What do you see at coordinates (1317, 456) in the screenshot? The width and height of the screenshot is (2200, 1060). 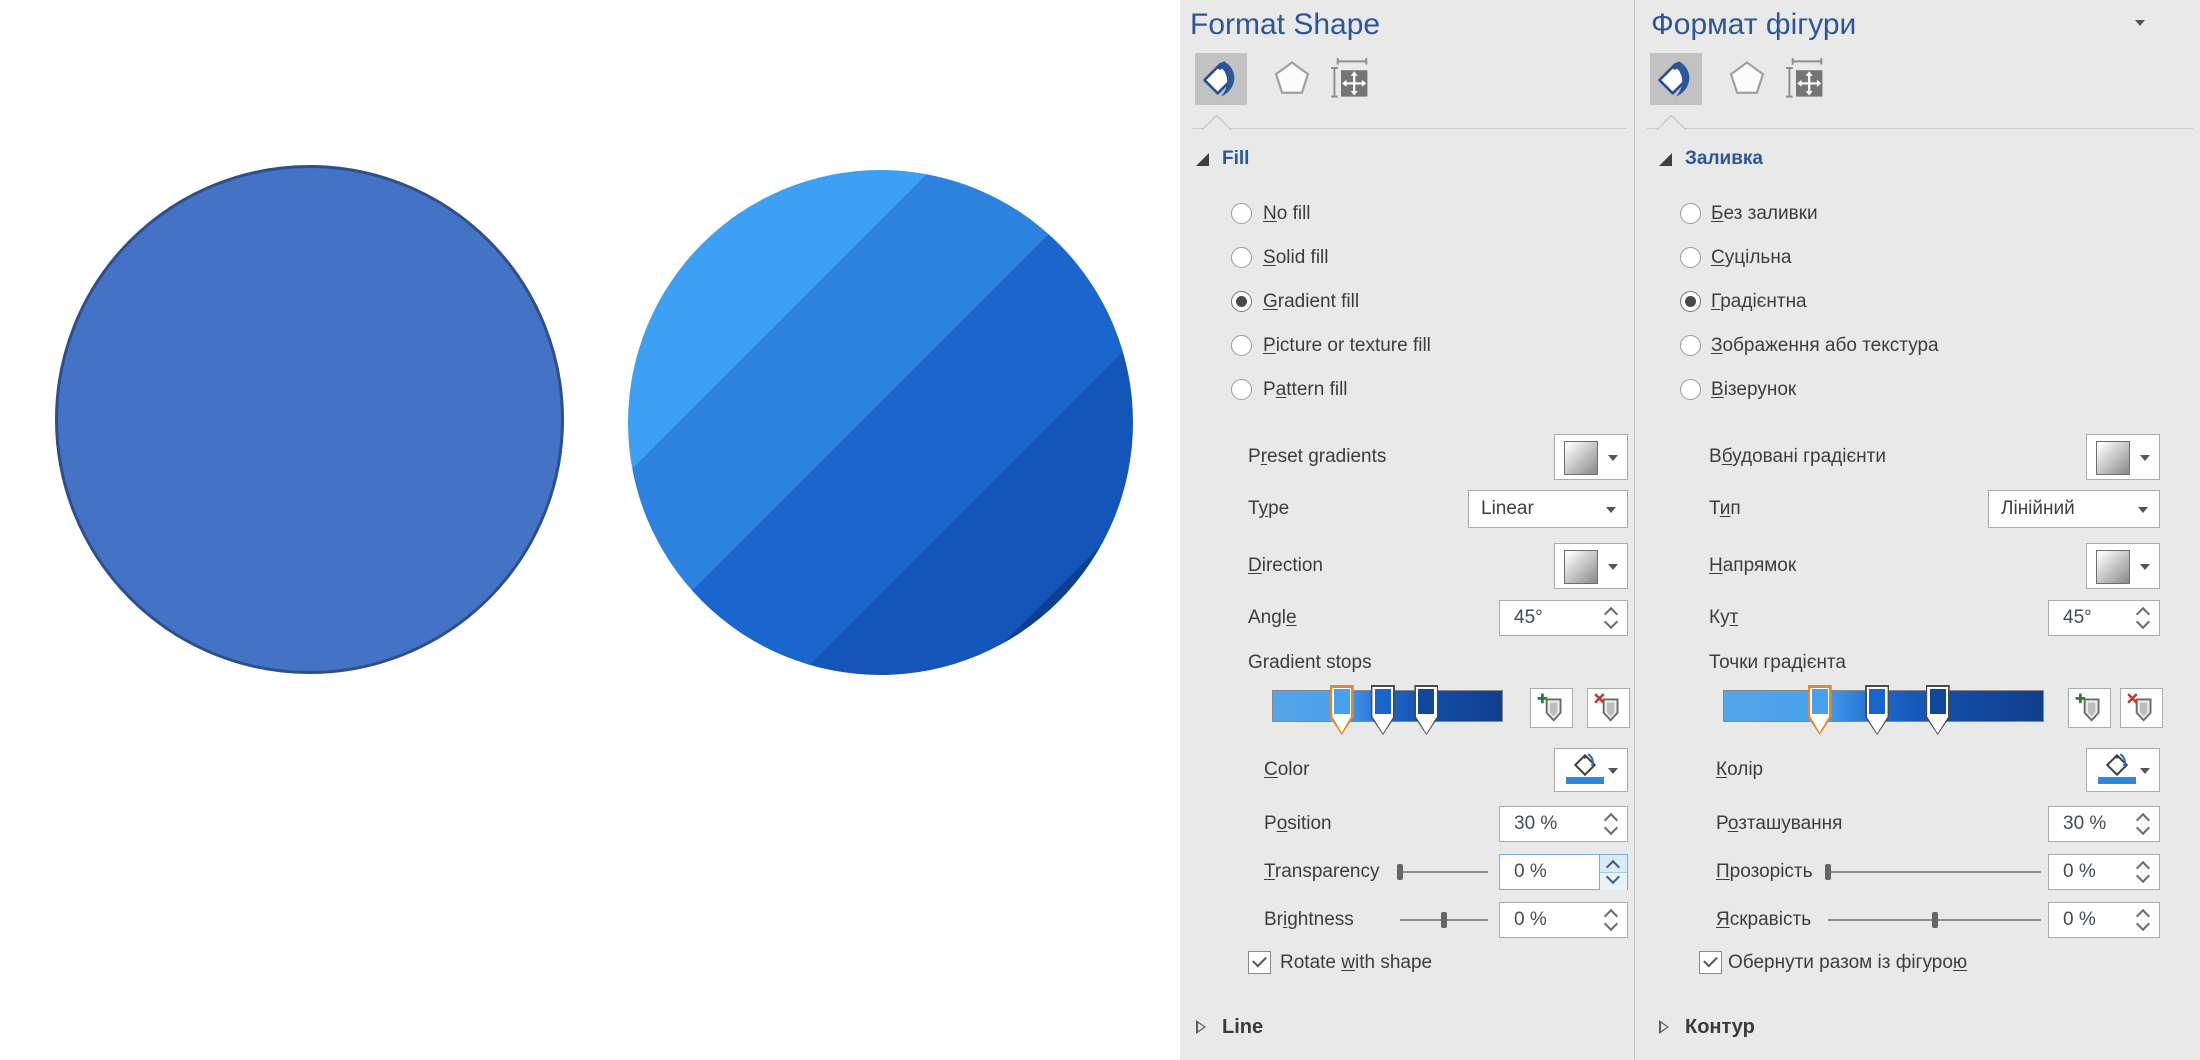 I see `preset-gradients-label: Preset gradients` at bounding box center [1317, 456].